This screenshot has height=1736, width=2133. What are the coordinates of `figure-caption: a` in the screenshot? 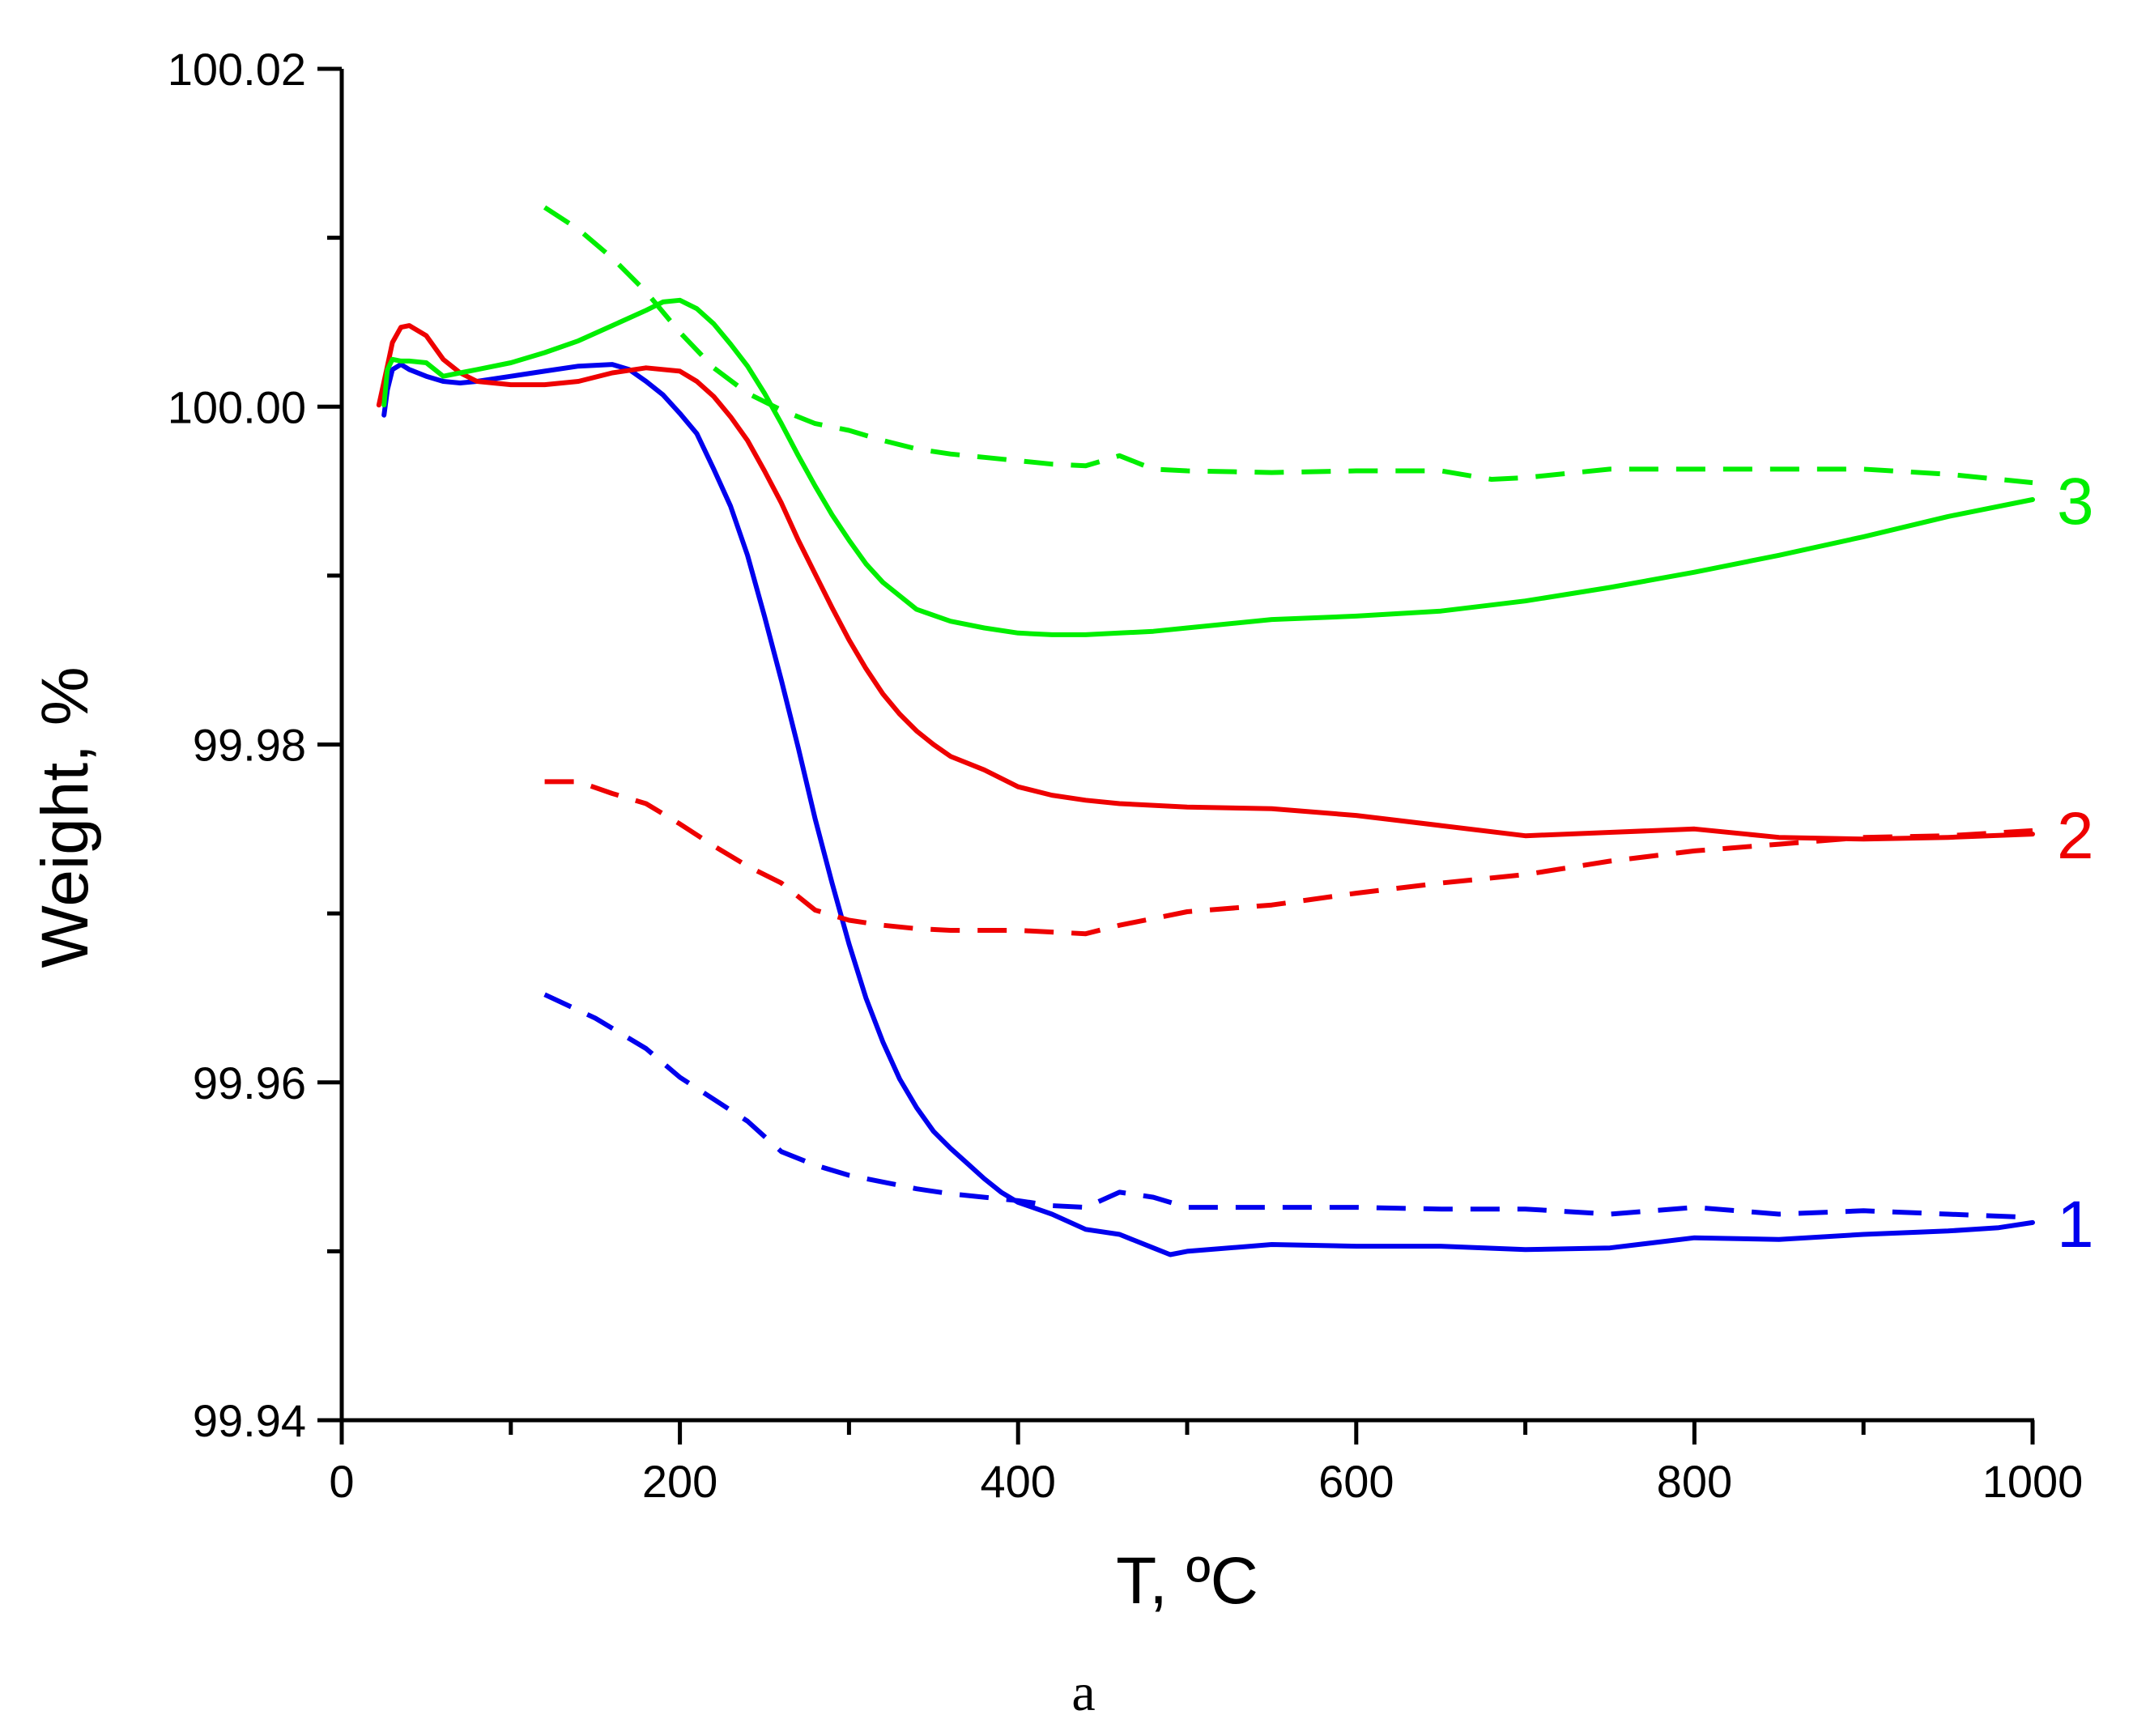 It's located at (1083, 1692).